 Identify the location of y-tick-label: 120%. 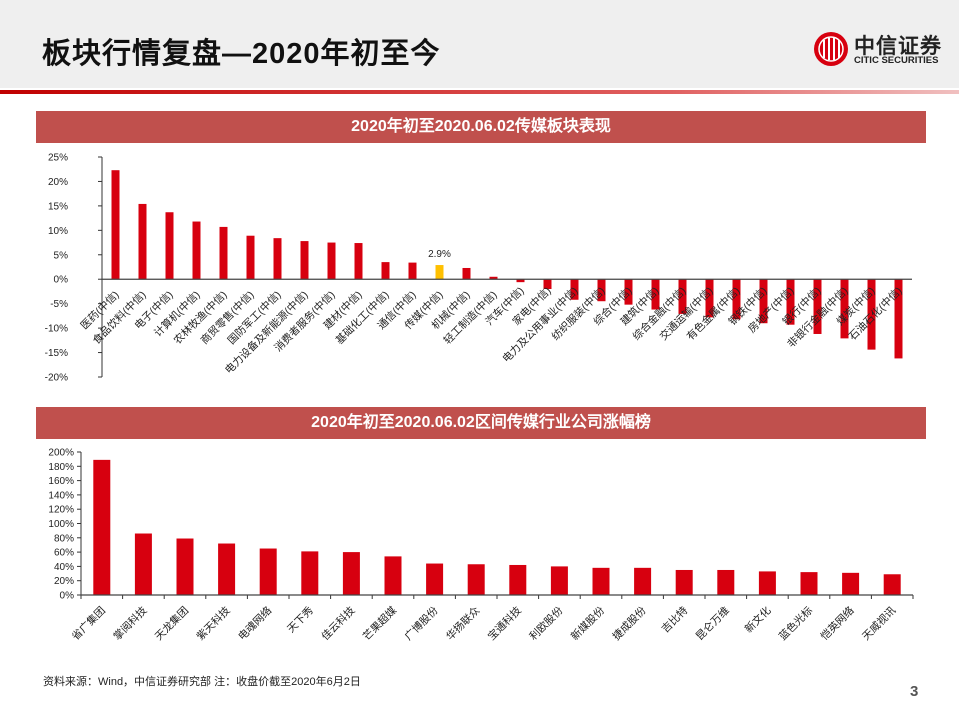
(61, 510).